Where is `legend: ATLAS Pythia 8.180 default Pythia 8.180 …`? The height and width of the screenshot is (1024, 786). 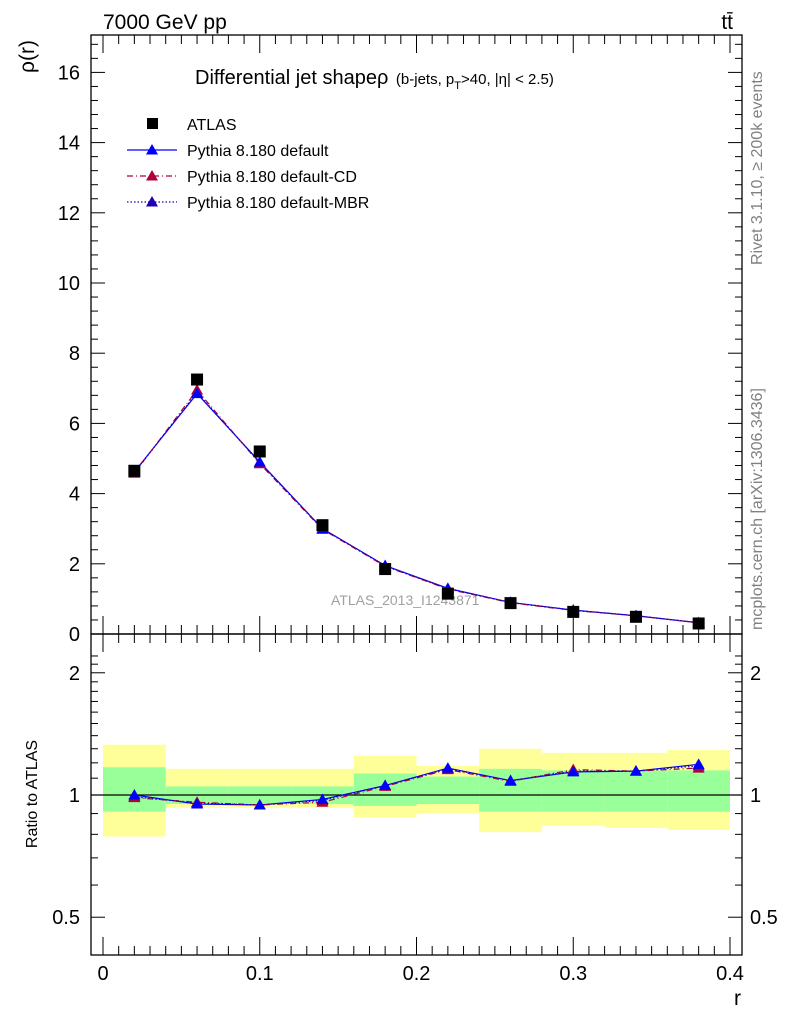
legend: ATLAS Pythia 8.180 default Pythia 8.180 … is located at coordinates (248, 164).